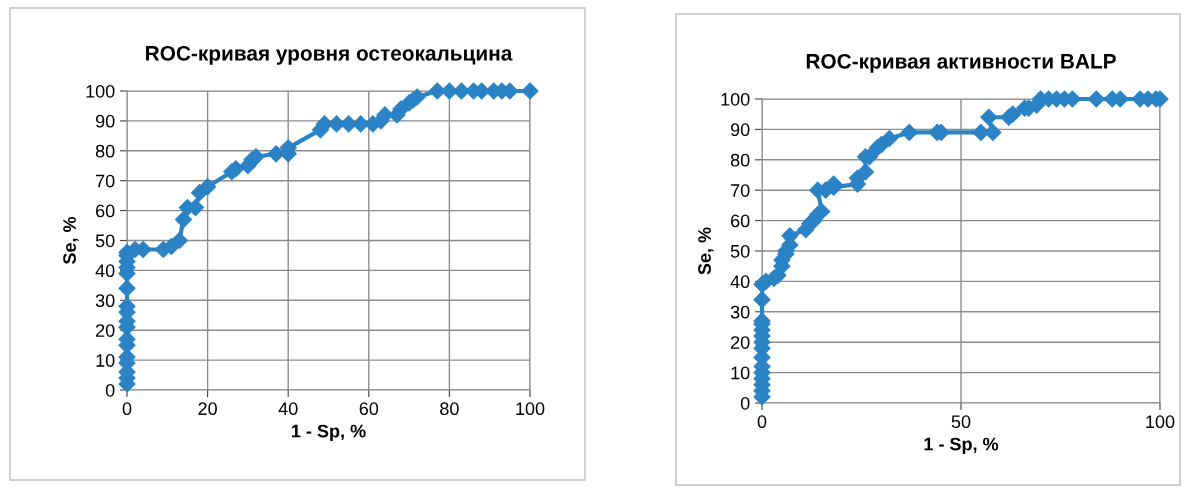 Image resolution: width=1186 pixels, height=488 pixels. Describe the element at coordinates (110, 390) in the screenshot. I see `y-tick-label: 0` at that location.